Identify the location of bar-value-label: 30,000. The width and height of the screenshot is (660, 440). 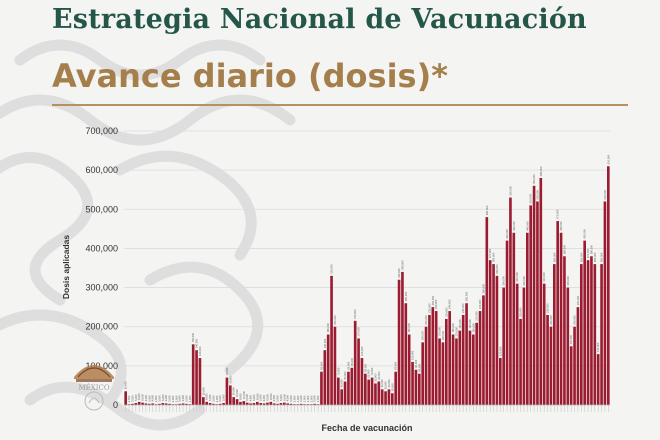
(392, 387).